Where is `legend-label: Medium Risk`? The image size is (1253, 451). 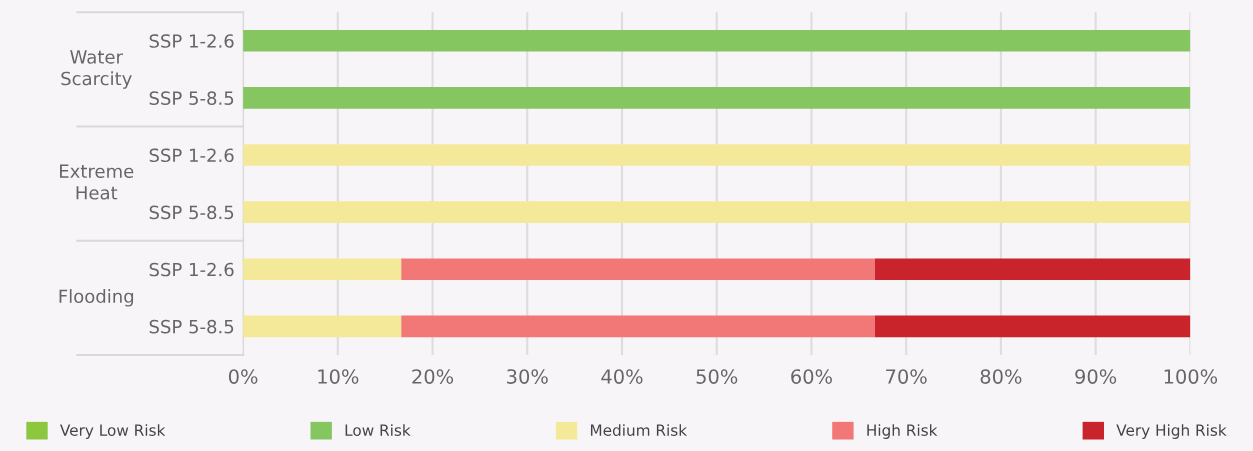 legend-label: Medium Risk is located at coordinates (639, 430).